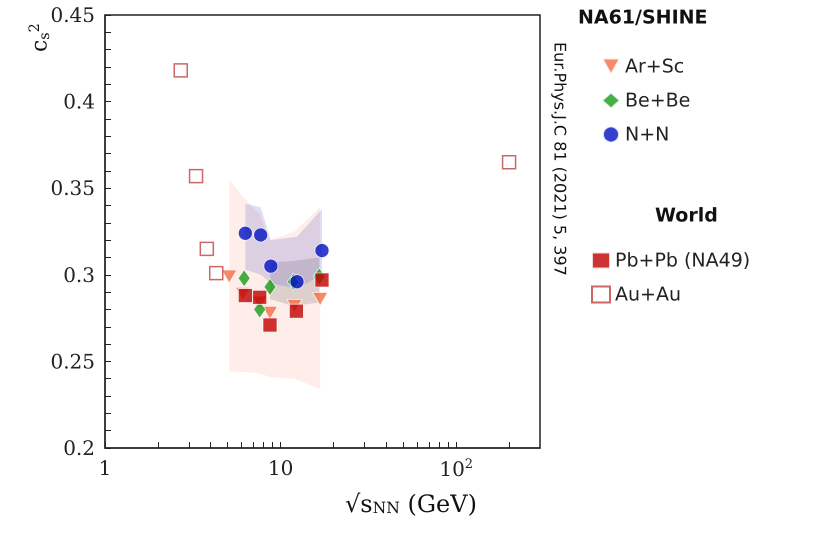 The image size is (830, 533). Describe the element at coordinates (657, 101) in the screenshot. I see `legend-label: Be+Be` at that location.